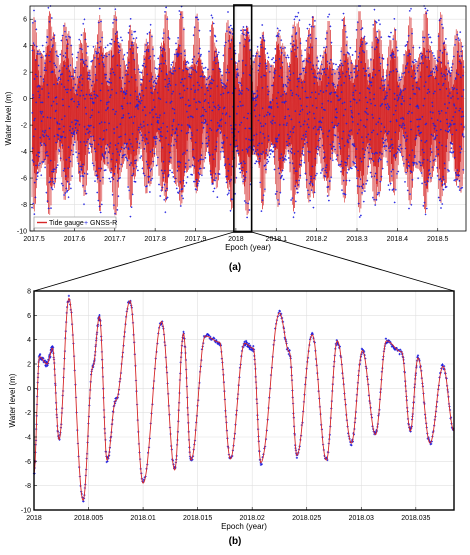  I want to click on caption-a: (a), so click(235, 267).